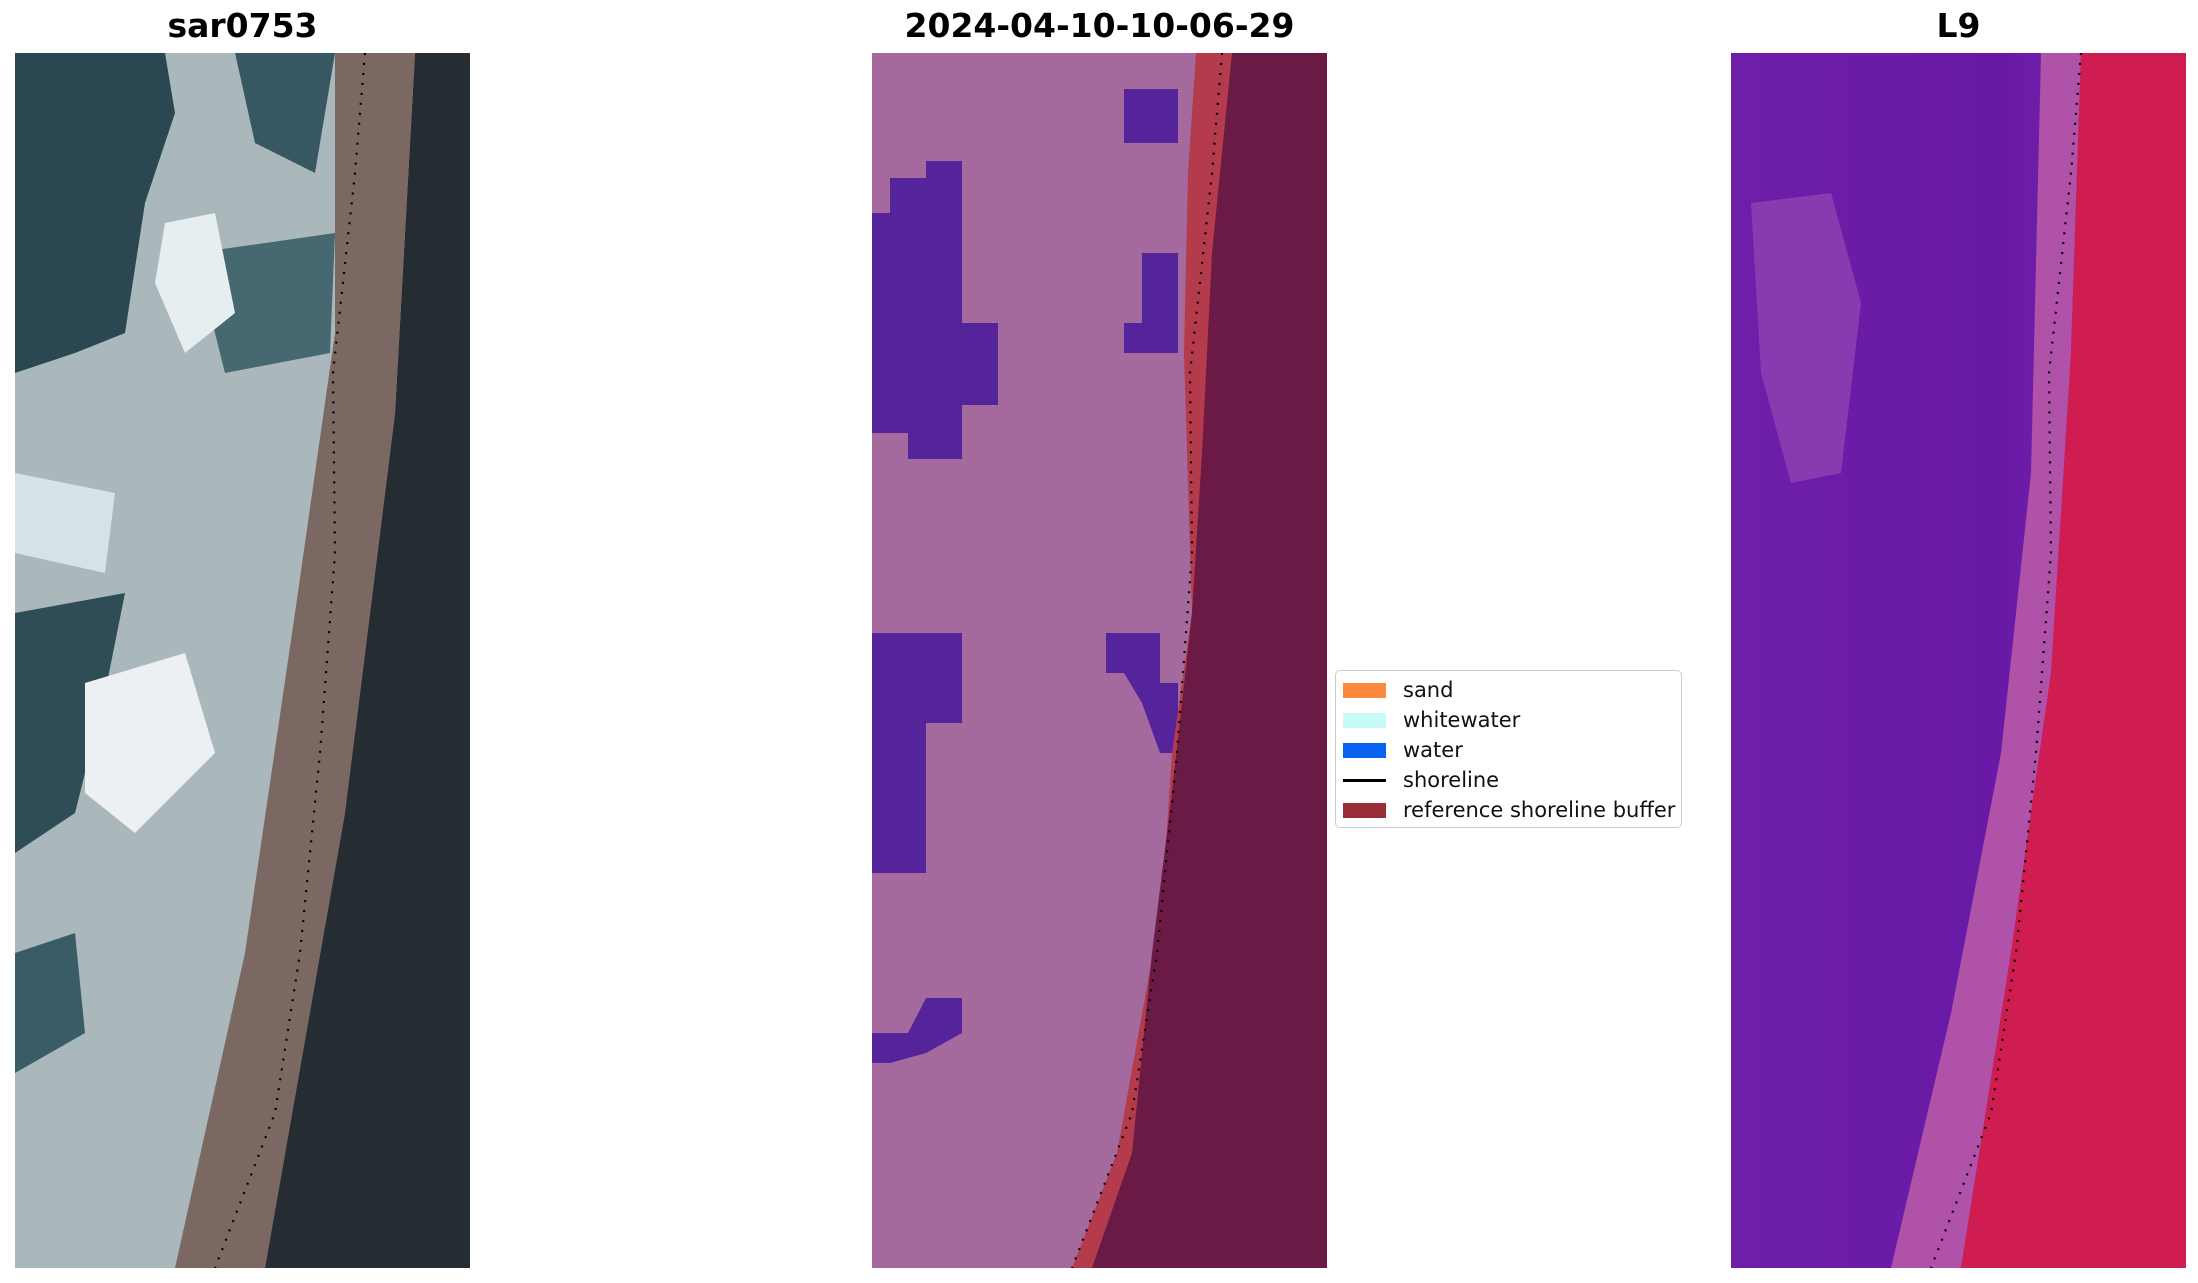 Image resolution: width=2198 pixels, height=1283 pixels. I want to click on legend-item-reference-buffer: reference shoreline buffer, so click(1508, 810).